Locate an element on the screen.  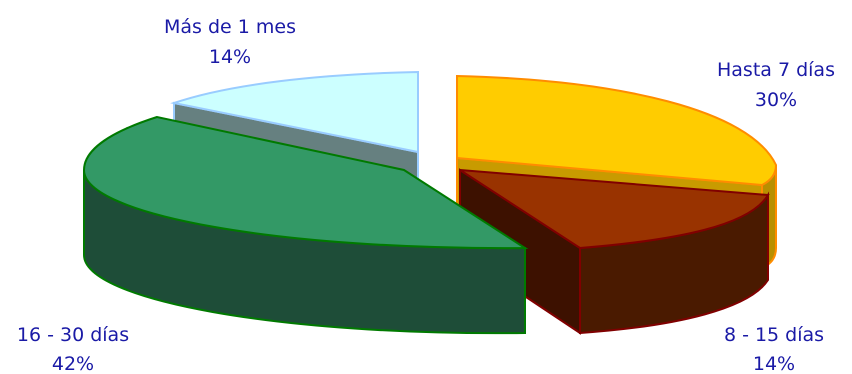
label-16-30-dias: 16 - 30 días 42% is located at coordinates (73, 349).